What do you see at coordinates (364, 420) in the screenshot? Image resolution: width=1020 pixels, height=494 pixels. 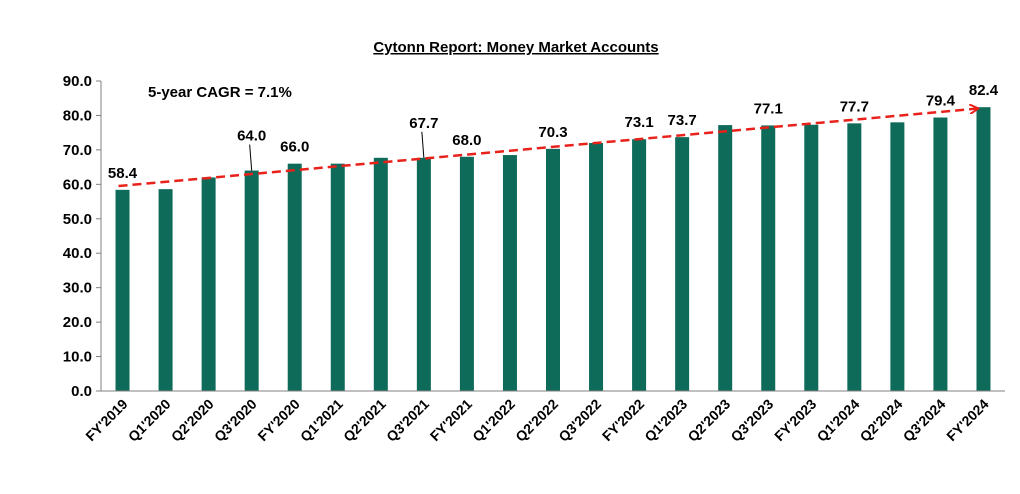 I see `x-tick-label: Q2'2021` at bounding box center [364, 420].